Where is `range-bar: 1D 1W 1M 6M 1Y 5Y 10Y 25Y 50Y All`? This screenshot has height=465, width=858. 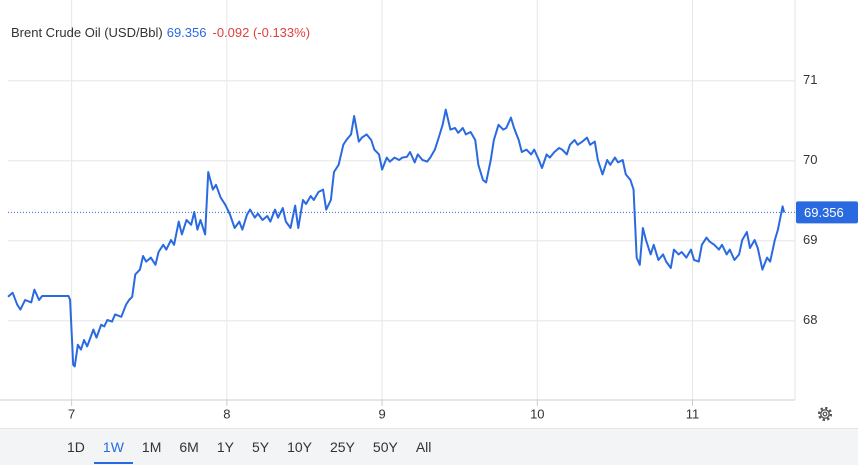 range-bar: 1D 1W 1M 6M 1Y 5Y 10Y 25Y 50Y All is located at coordinates (429, 446).